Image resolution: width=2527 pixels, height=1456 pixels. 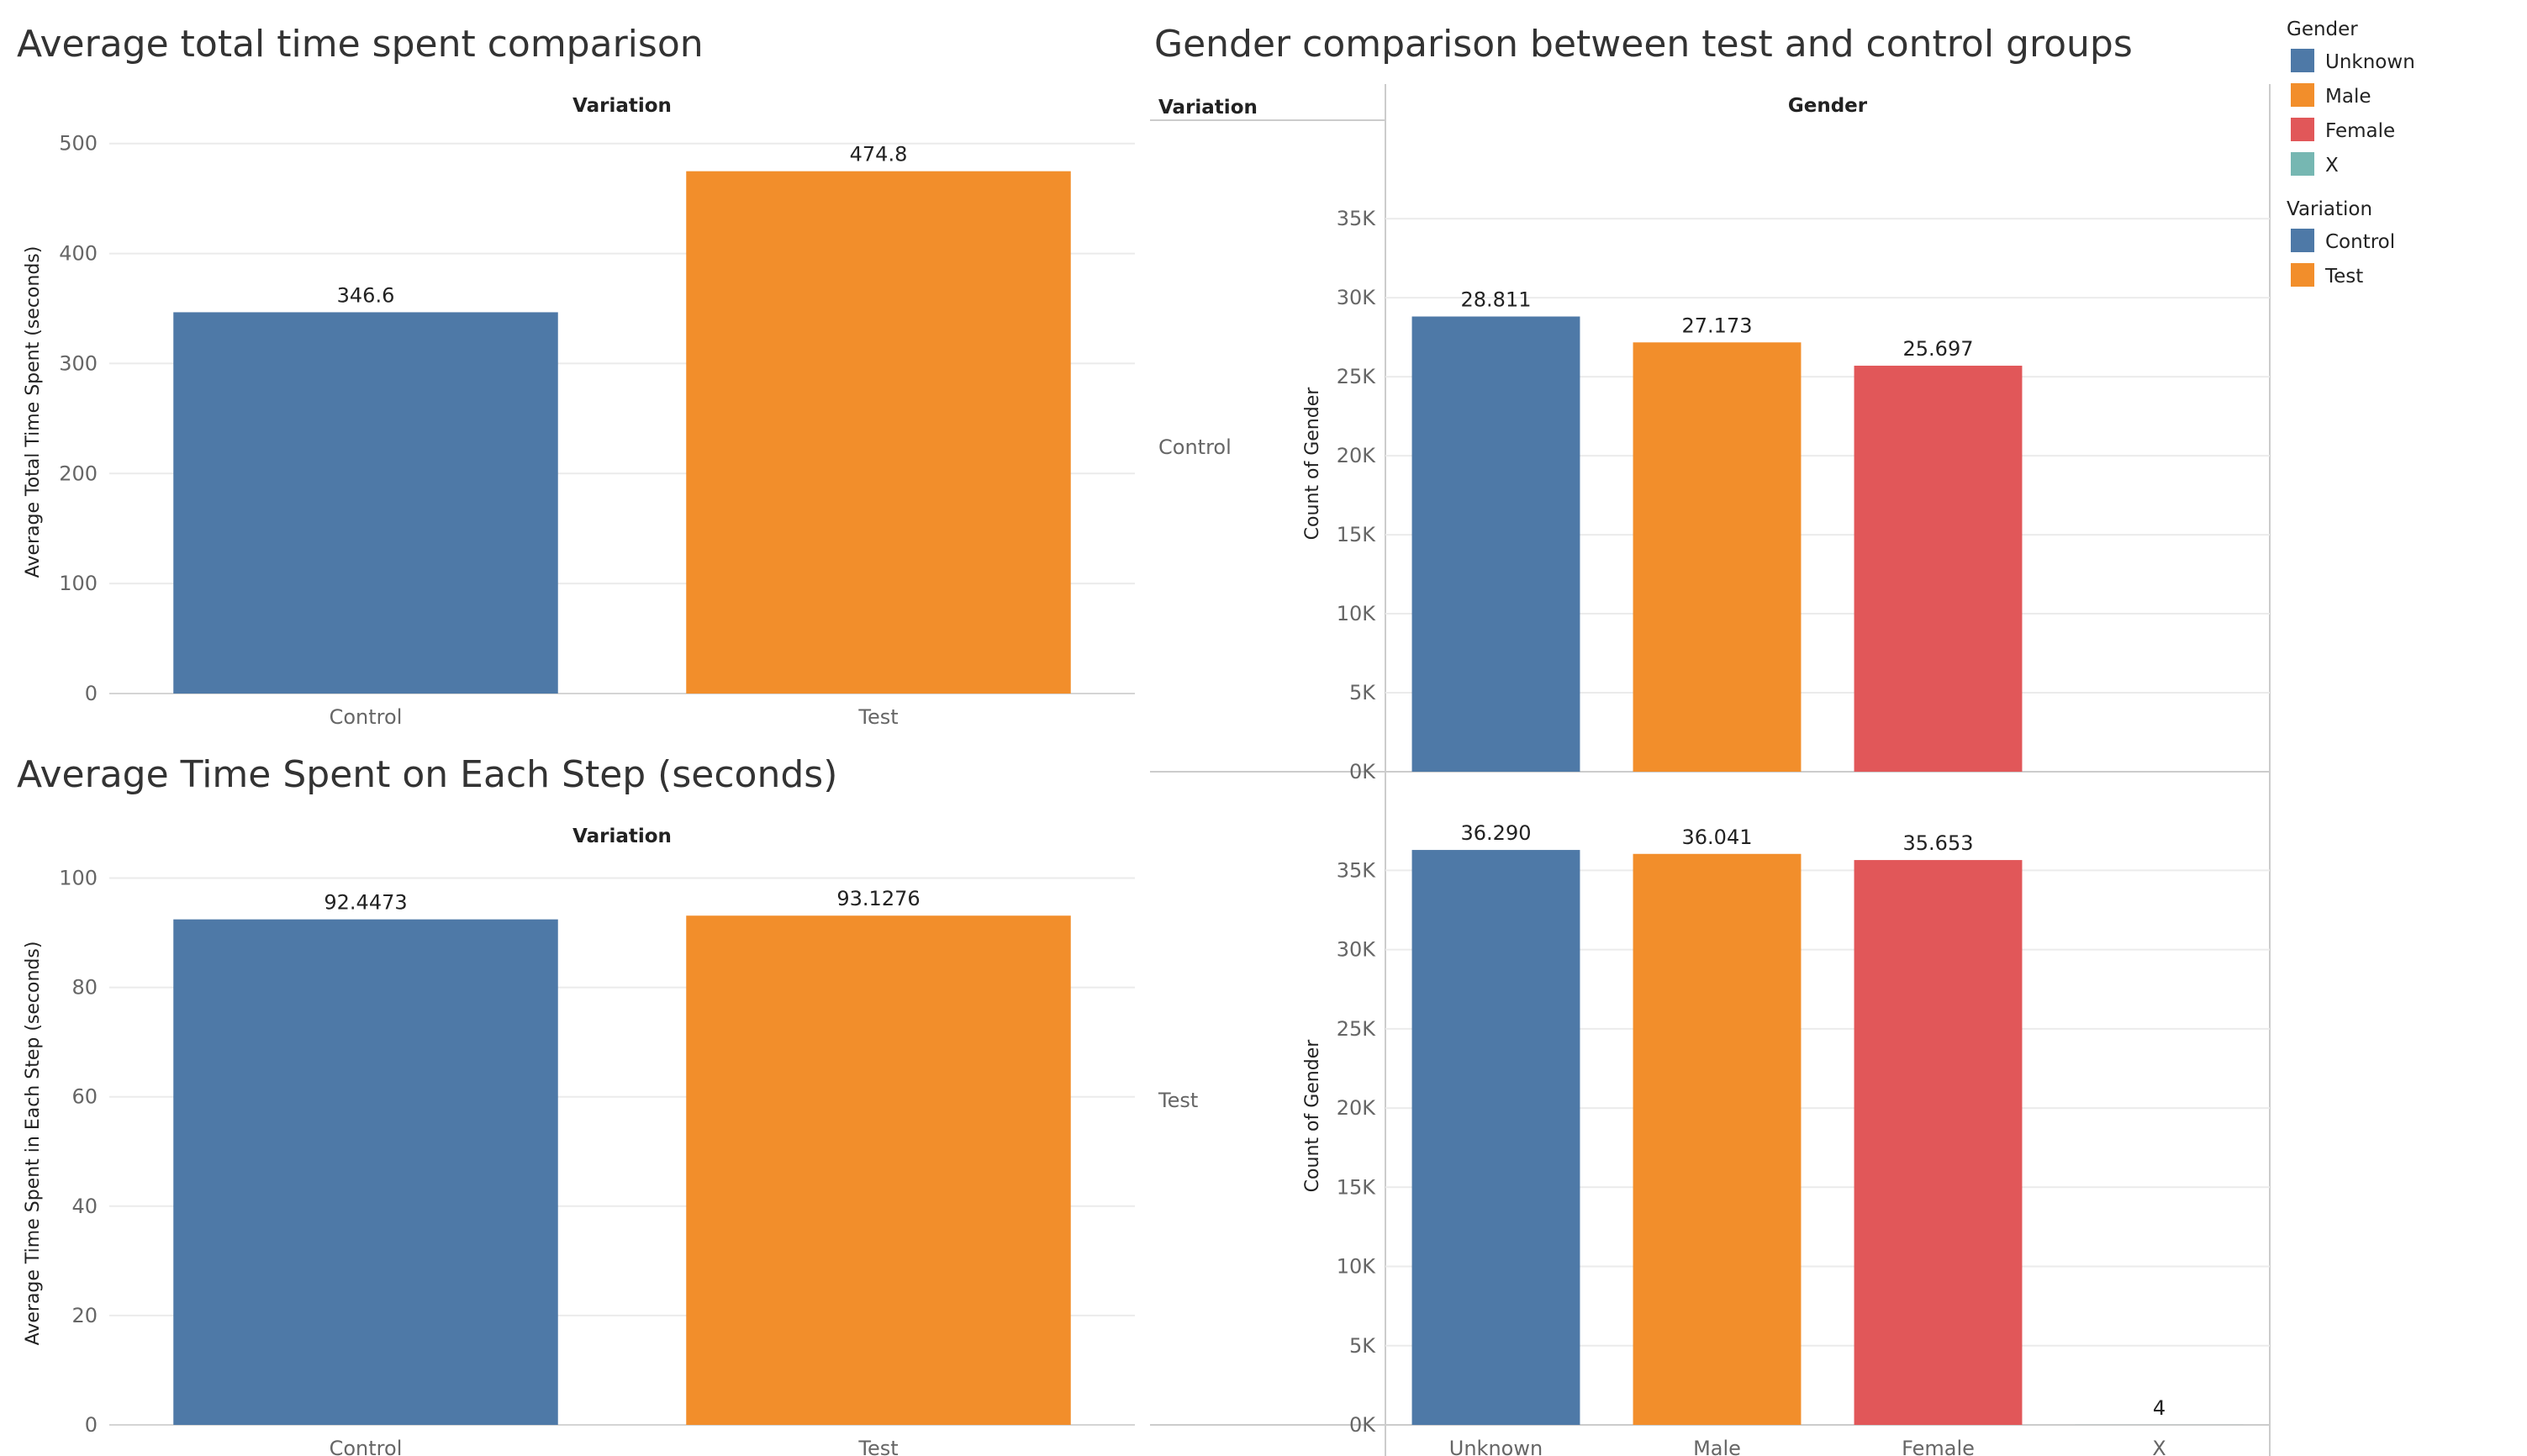 What do you see at coordinates (2370, 62) in the screenshot?
I see `legend-item-label: Unknown` at bounding box center [2370, 62].